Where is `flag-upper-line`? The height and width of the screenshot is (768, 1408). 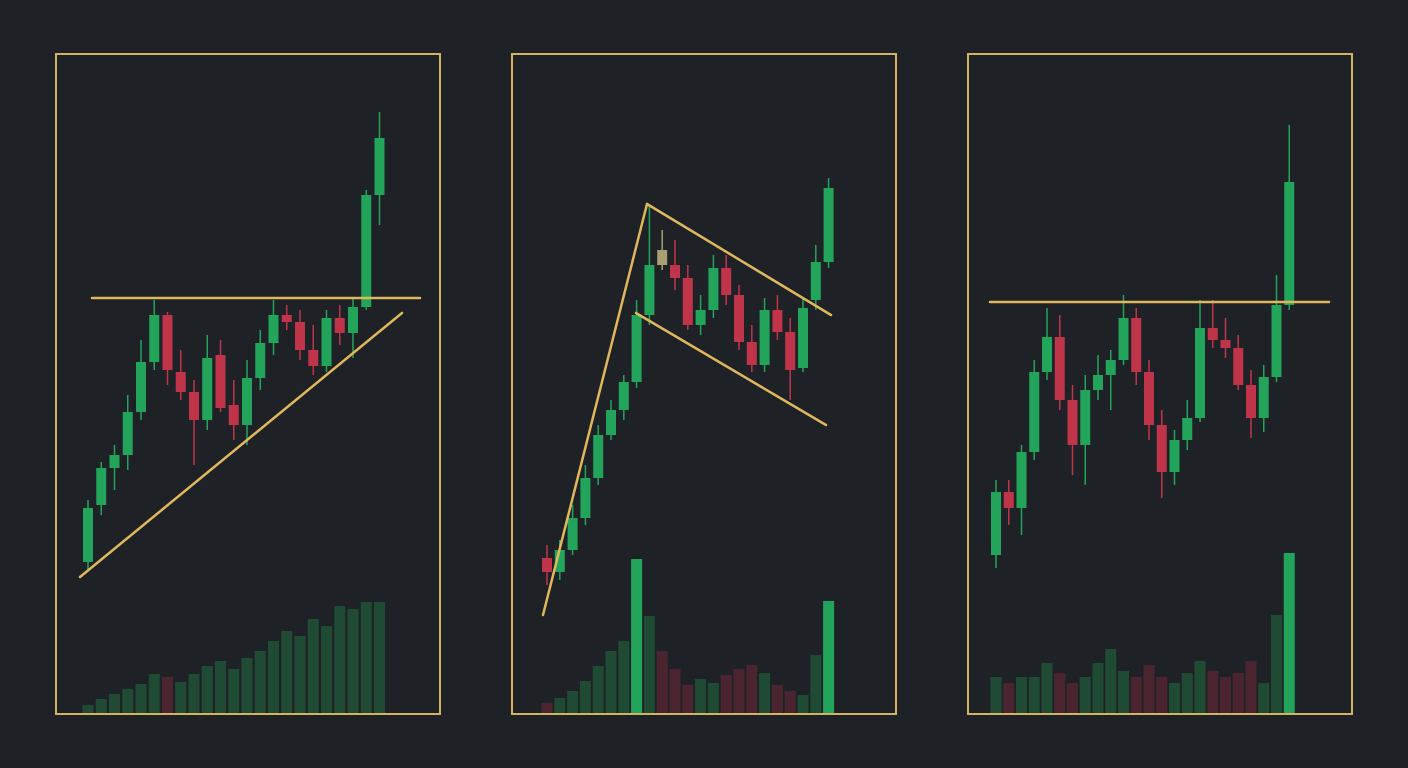 flag-upper-line is located at coordinates (739, 259).